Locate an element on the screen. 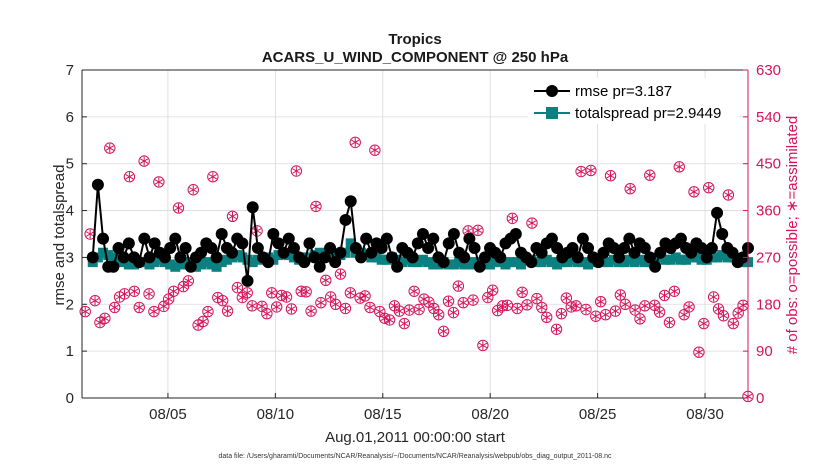 The height and width of the screenshot is (470, 830). x-tick-label: 08/05 is located at coordinates (168, 414).